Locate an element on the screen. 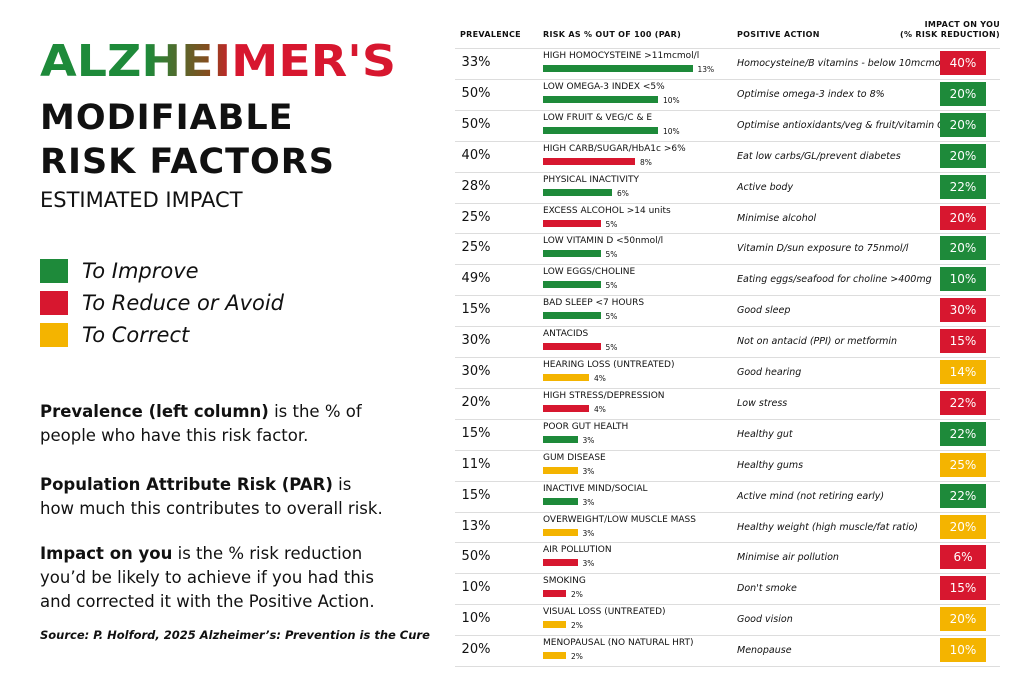 The height and width of the screenshot is (678, 1024). par-label: 6% is located at coordinates (623, 193).